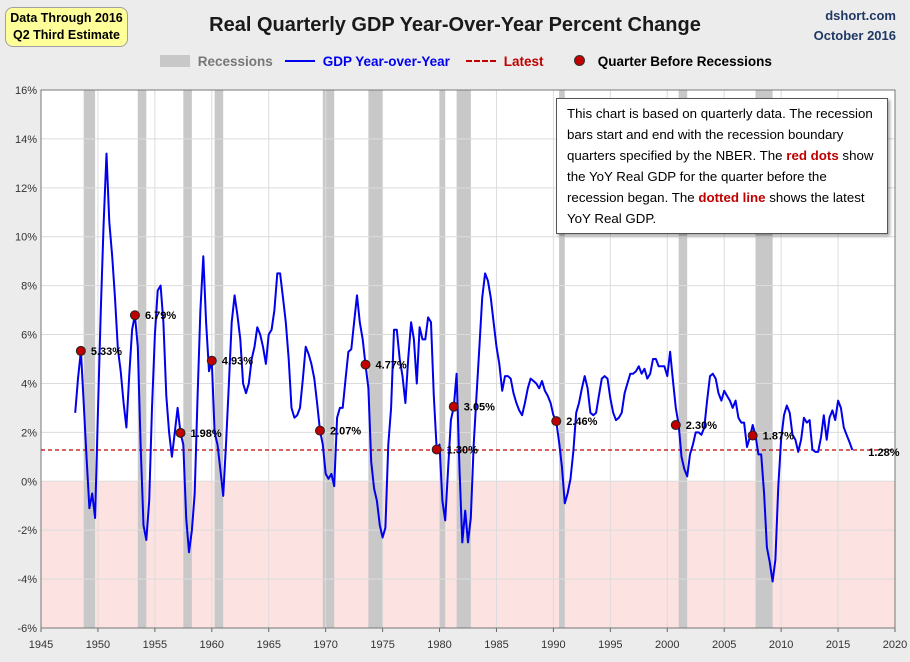 This screenshot has height=662, width=910. I want to click on pre-recession-label: 4.77%, so click(391, 366).